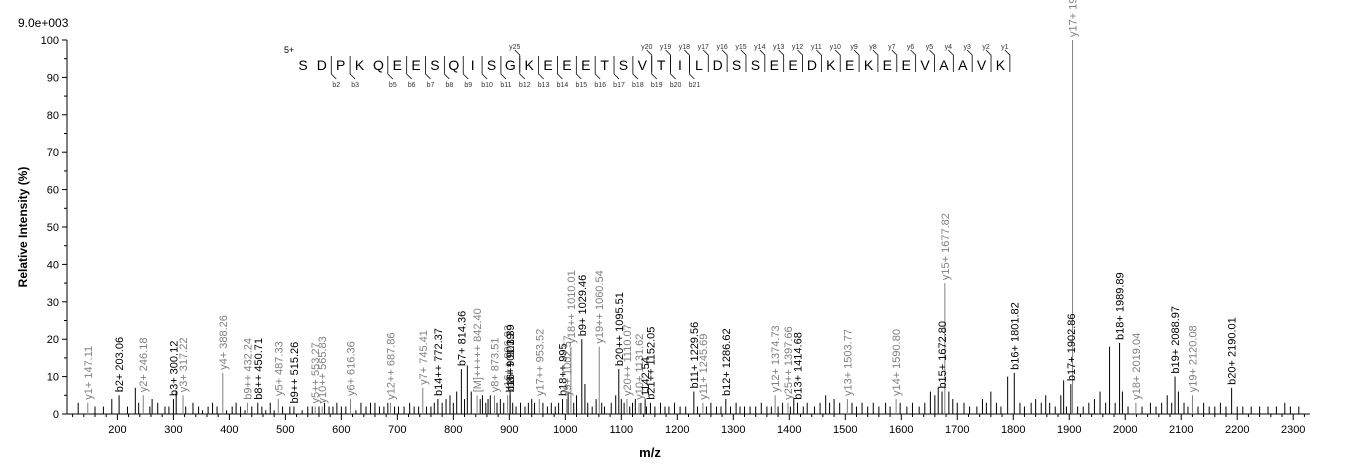 This screenshot has width=1362, height=473. What do you see at coordinates (397, 430) in the screenshot?
I see `x-tick-label: 700` at bounding box center [397, 430].